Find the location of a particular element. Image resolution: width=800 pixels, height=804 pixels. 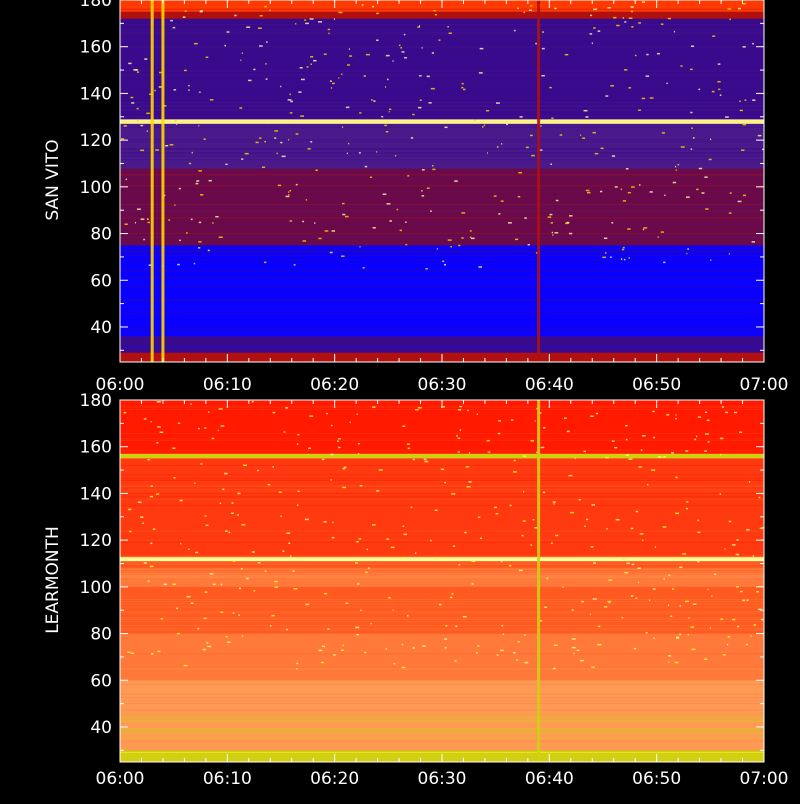

intensity-band is located at coordinates (442, 610).